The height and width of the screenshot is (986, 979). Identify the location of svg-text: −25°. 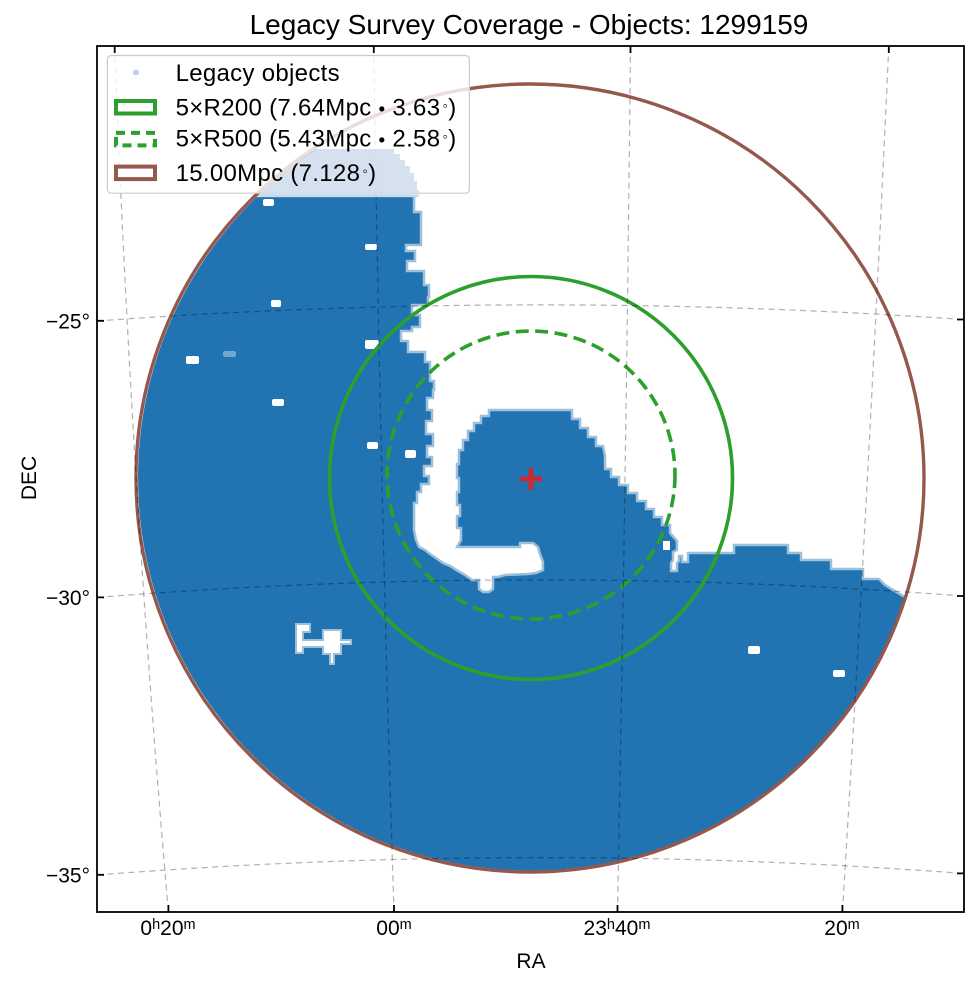
(68, 321).